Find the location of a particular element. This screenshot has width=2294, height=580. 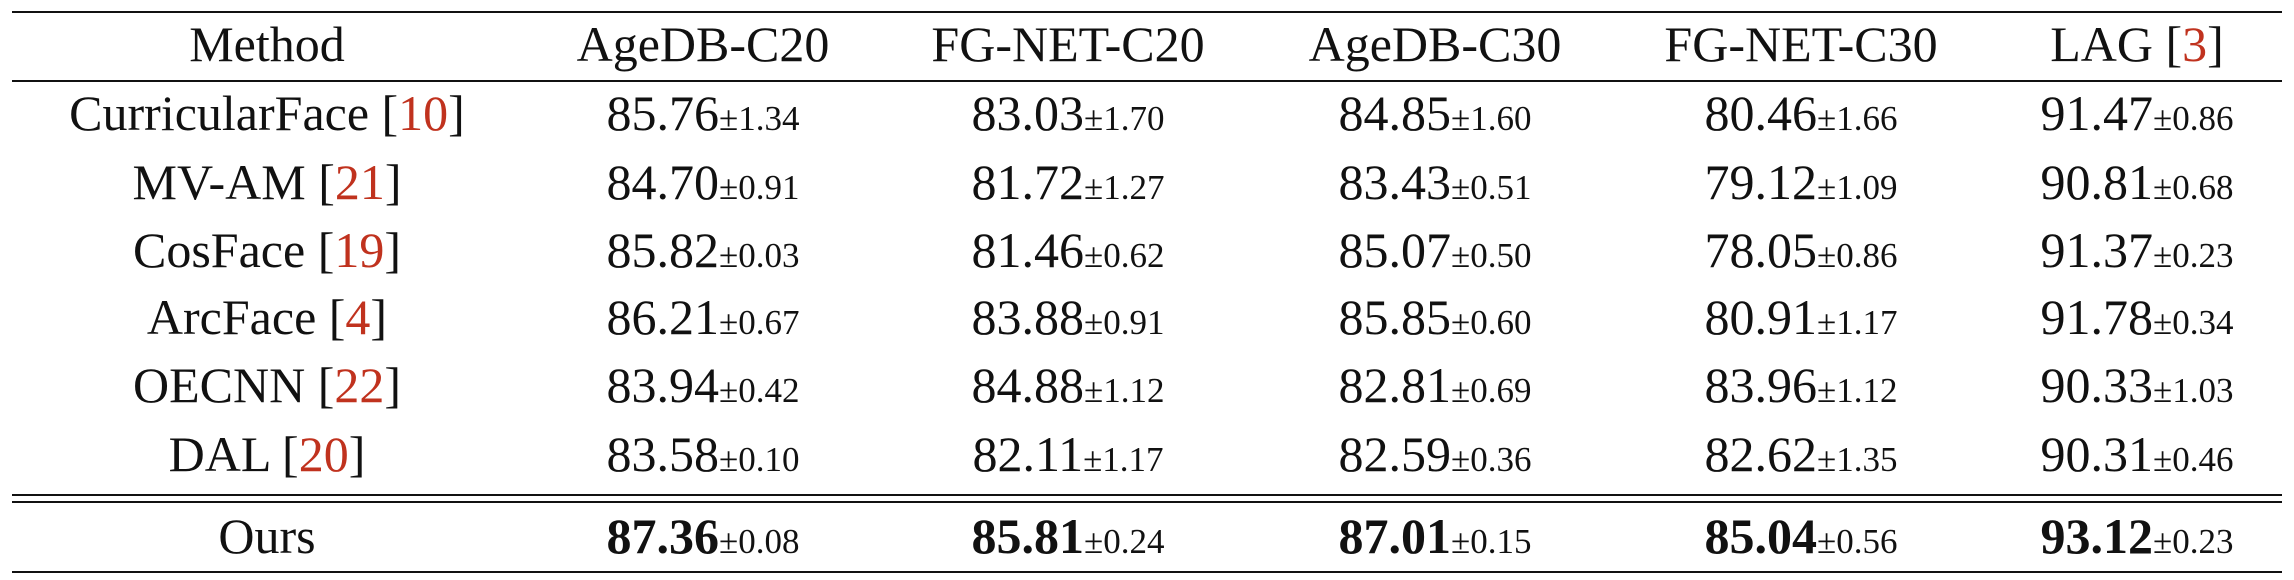

std: ±0.56 is located at coordinates (1857, 541).